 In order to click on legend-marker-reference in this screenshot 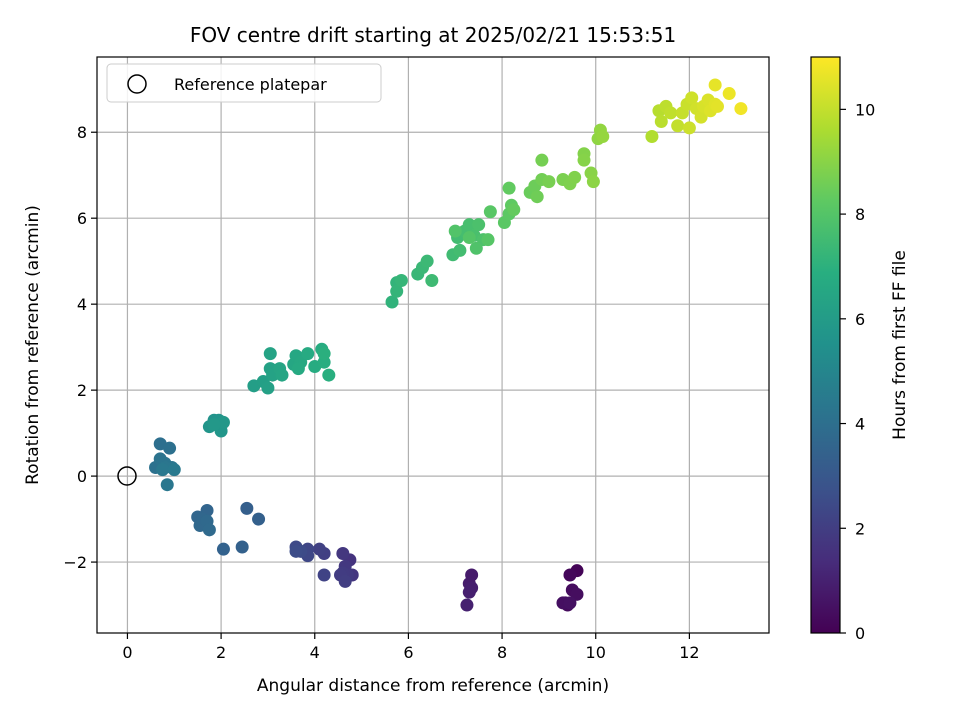, I will do `click(137, 84)`.